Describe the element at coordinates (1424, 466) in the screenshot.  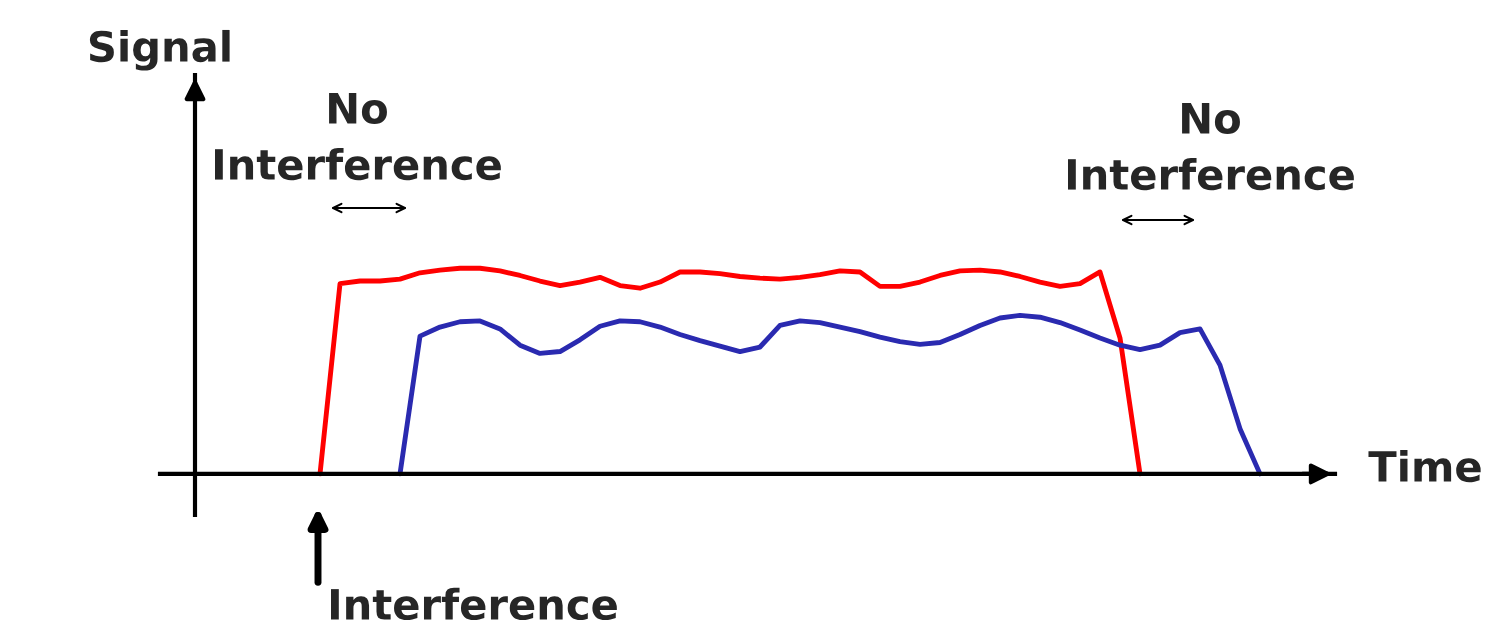
I see `x-axis-title: Time` at that location.